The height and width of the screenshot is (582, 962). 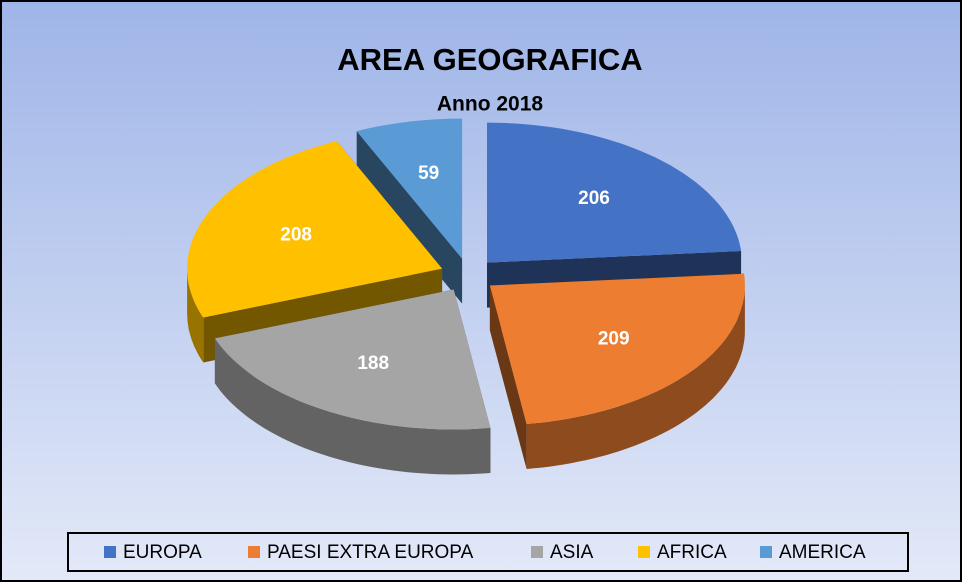 What do you see at coordinates (692, 552) in the screenshot?
I see `legend-label: AFRICA` at bounding box center [692, 552].